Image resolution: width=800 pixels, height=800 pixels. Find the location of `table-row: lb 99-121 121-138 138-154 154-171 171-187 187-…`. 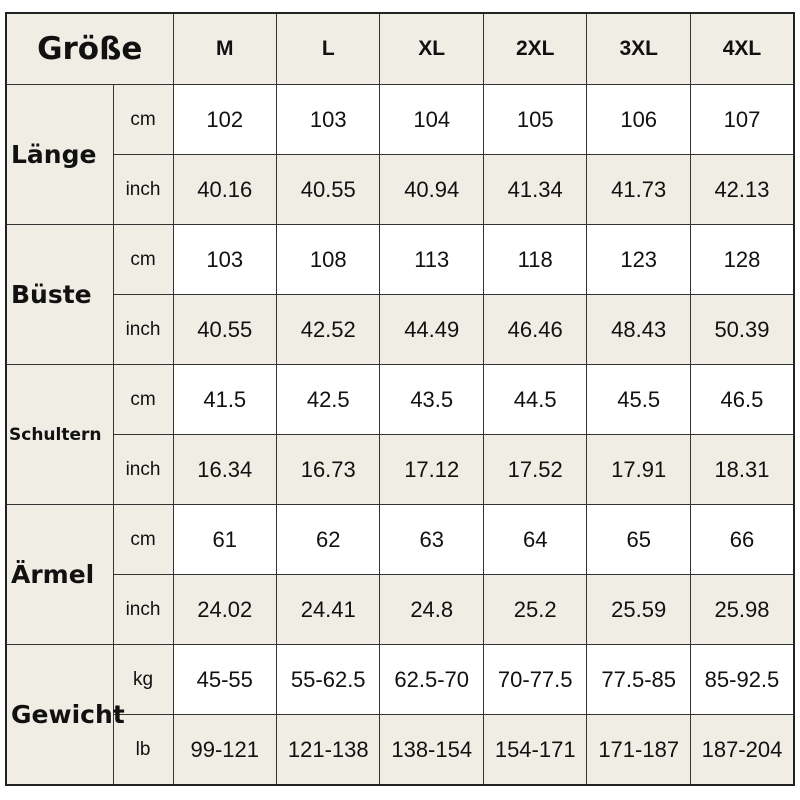

table-row: lb 99-121 121-138 138-154 154-171 171-187 187-… is located at coordinates (400, 750).